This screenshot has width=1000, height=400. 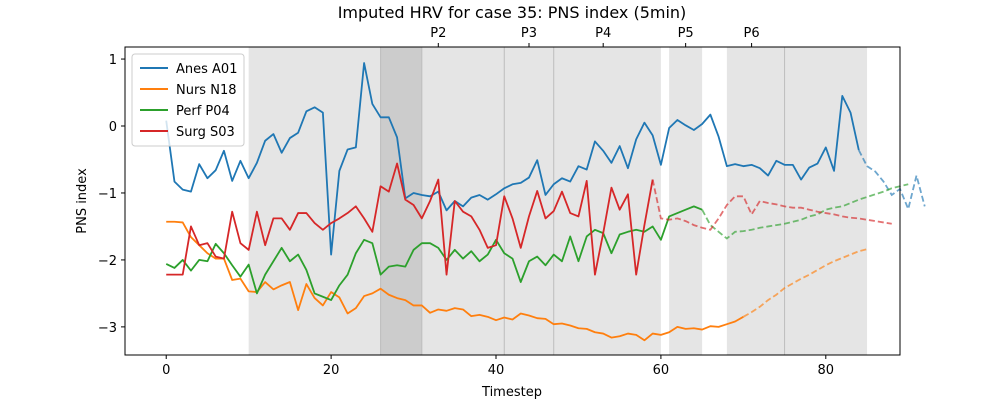 I want to click on phase-axis: P2 P3 P4 P5 P6, so click(x=595, y=36).